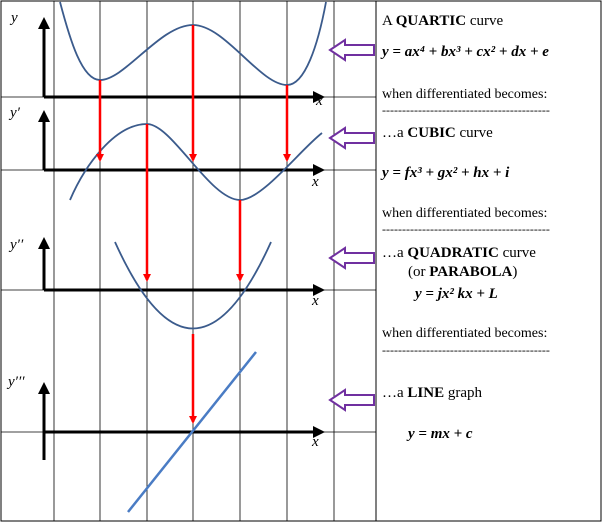  What do you see at coordinates (439, 434) in the screenshot?
I see `line-equation: y = mx + c` at bounding box center [439, 434].